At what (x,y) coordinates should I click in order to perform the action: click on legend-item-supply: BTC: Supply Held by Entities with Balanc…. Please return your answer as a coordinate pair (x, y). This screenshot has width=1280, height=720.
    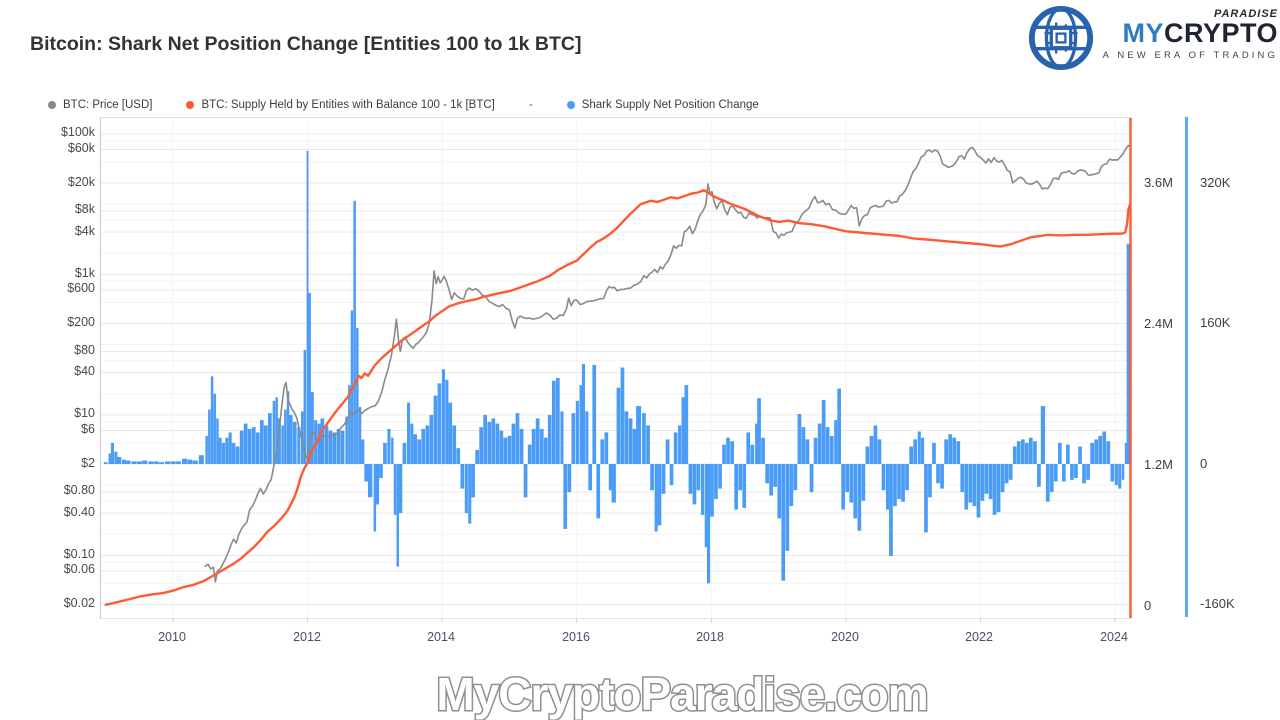
    Looking at the image, I should click on (340, 105).